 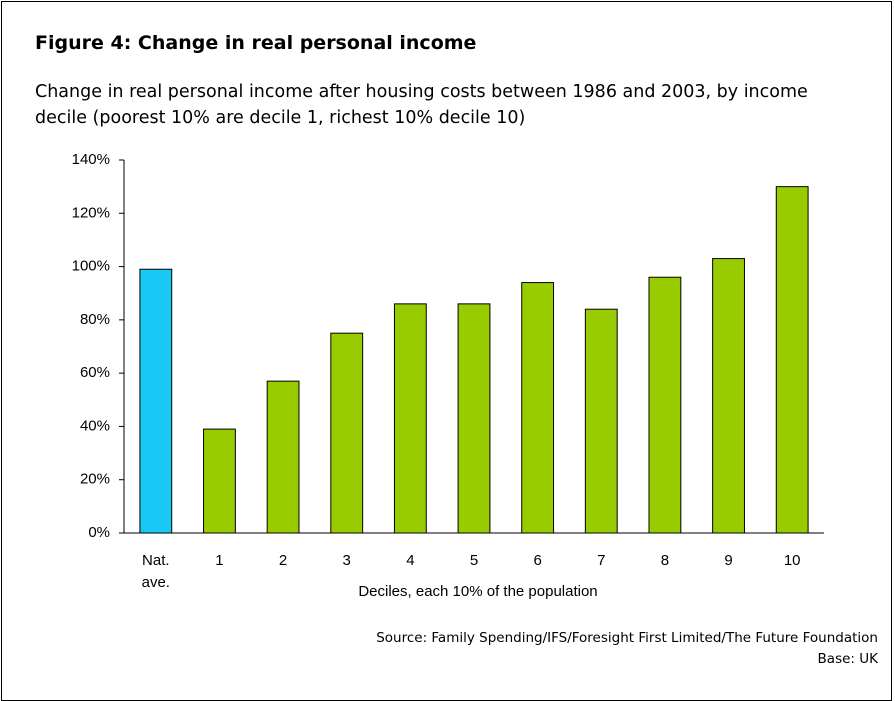 I want to click on y-tick-label: 20%, so click(x=95, y=479).